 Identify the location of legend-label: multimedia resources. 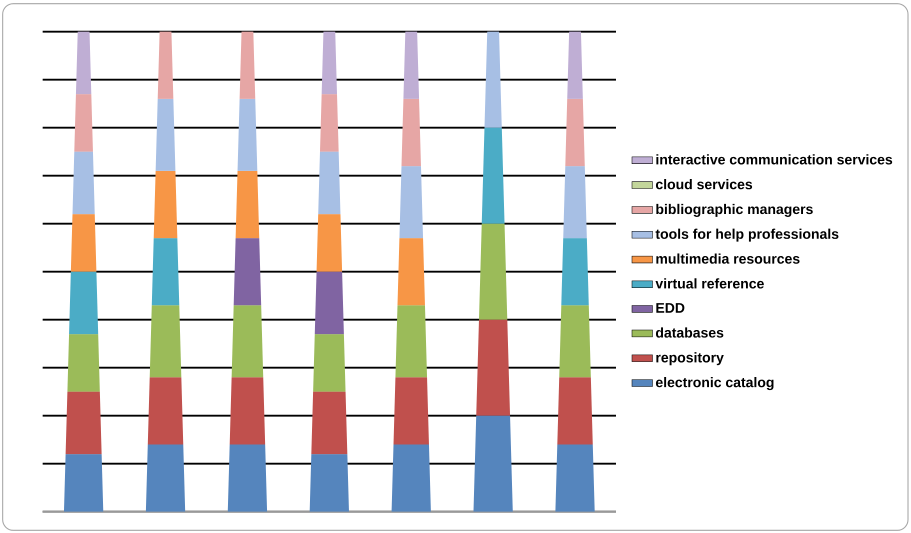
(728, 258).